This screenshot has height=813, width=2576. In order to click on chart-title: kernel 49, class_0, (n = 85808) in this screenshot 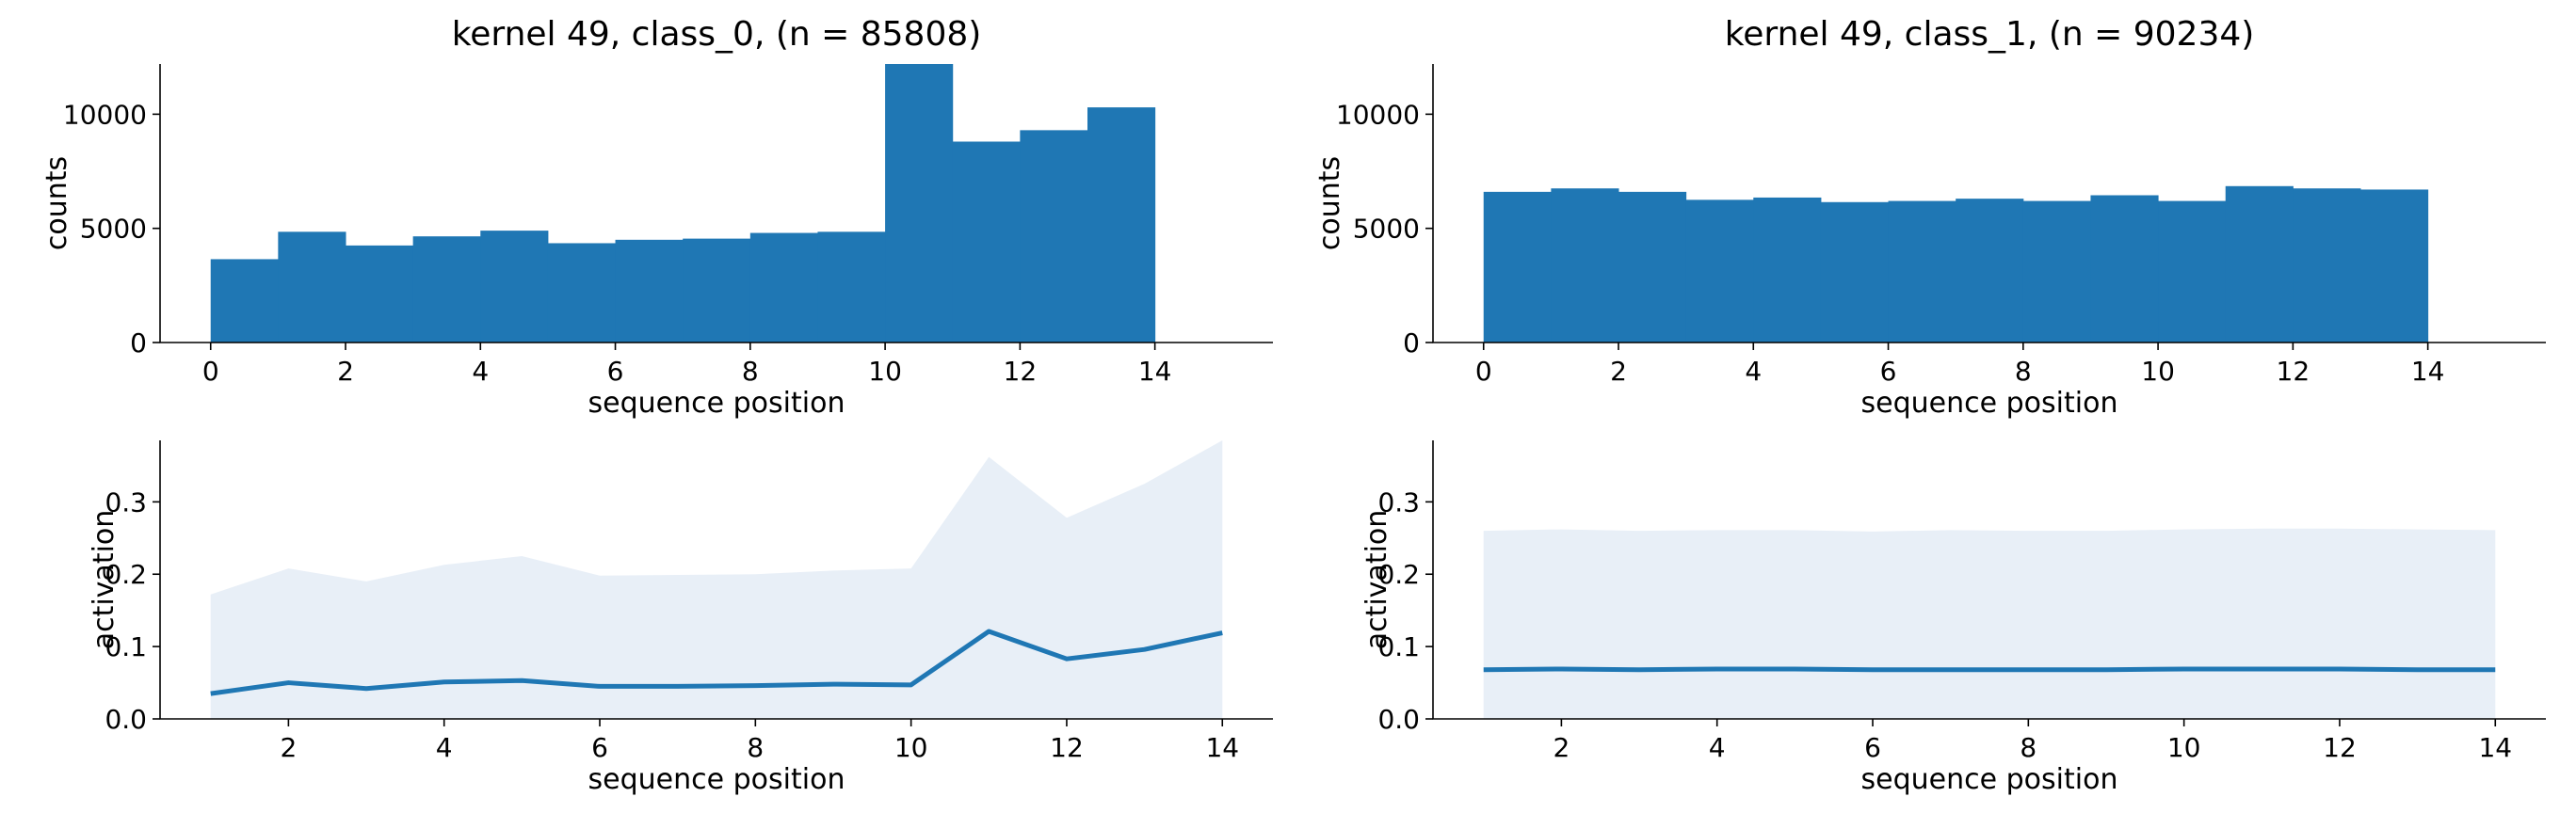, I will do `click(717, 35)`.